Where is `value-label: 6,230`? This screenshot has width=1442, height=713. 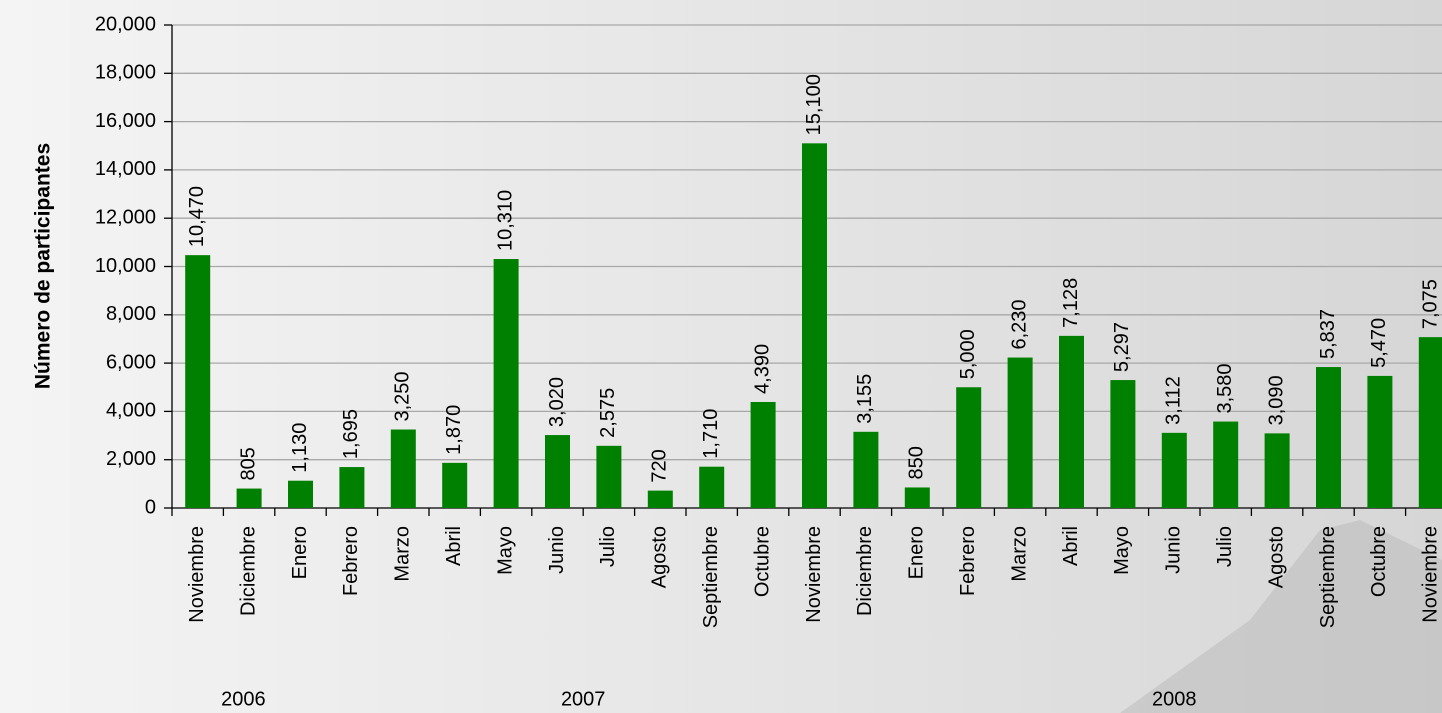 value-label: 6,230 is located at coordinates (1019, 324).